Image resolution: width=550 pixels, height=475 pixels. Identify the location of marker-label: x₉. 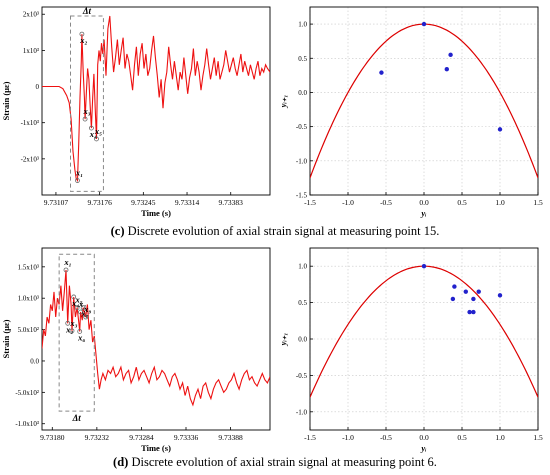
(87, 309).